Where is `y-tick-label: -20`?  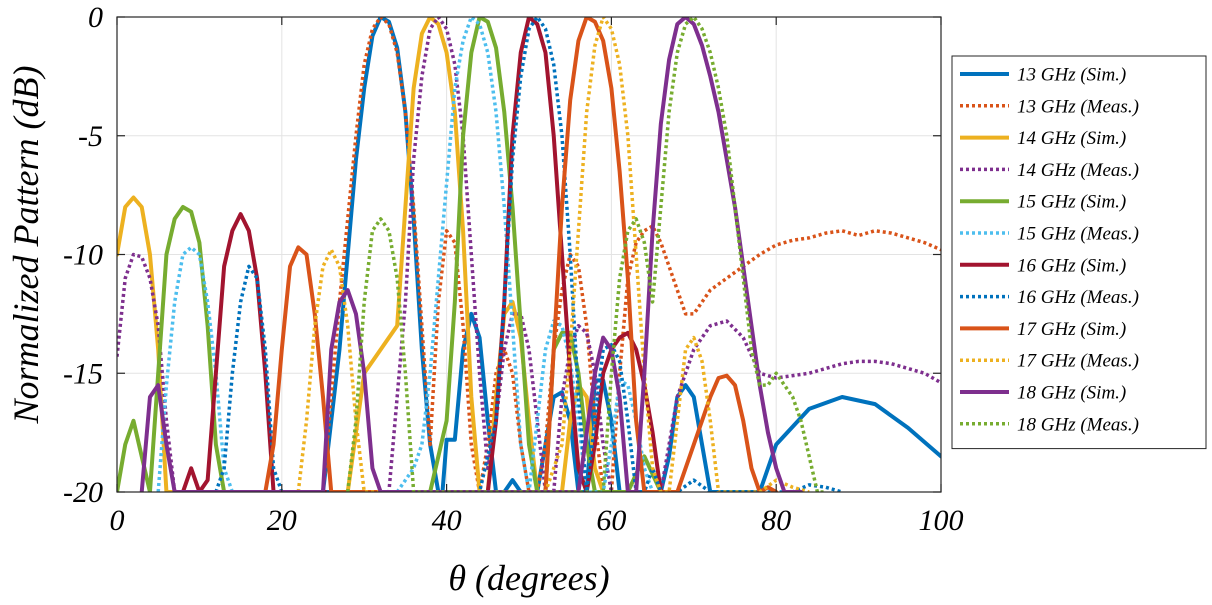
y-tick-label: -20 is located at coordinates (83, 492).